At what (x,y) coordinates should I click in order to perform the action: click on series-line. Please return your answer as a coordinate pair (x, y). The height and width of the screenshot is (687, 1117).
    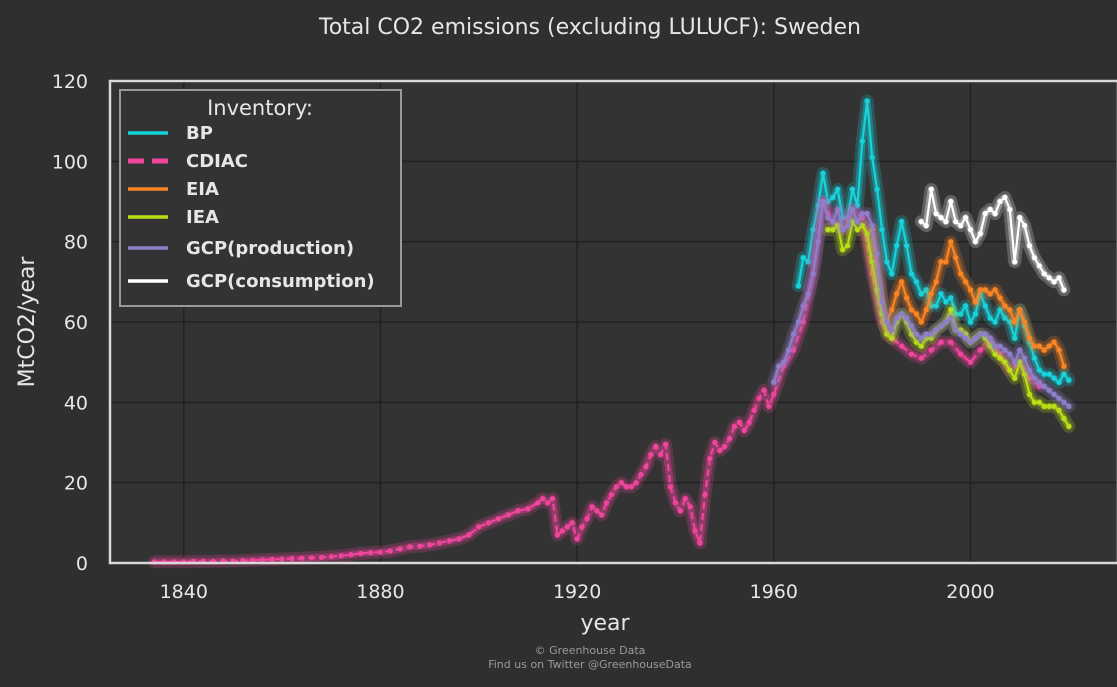
    Looking at the image, I should click on (968, 298).